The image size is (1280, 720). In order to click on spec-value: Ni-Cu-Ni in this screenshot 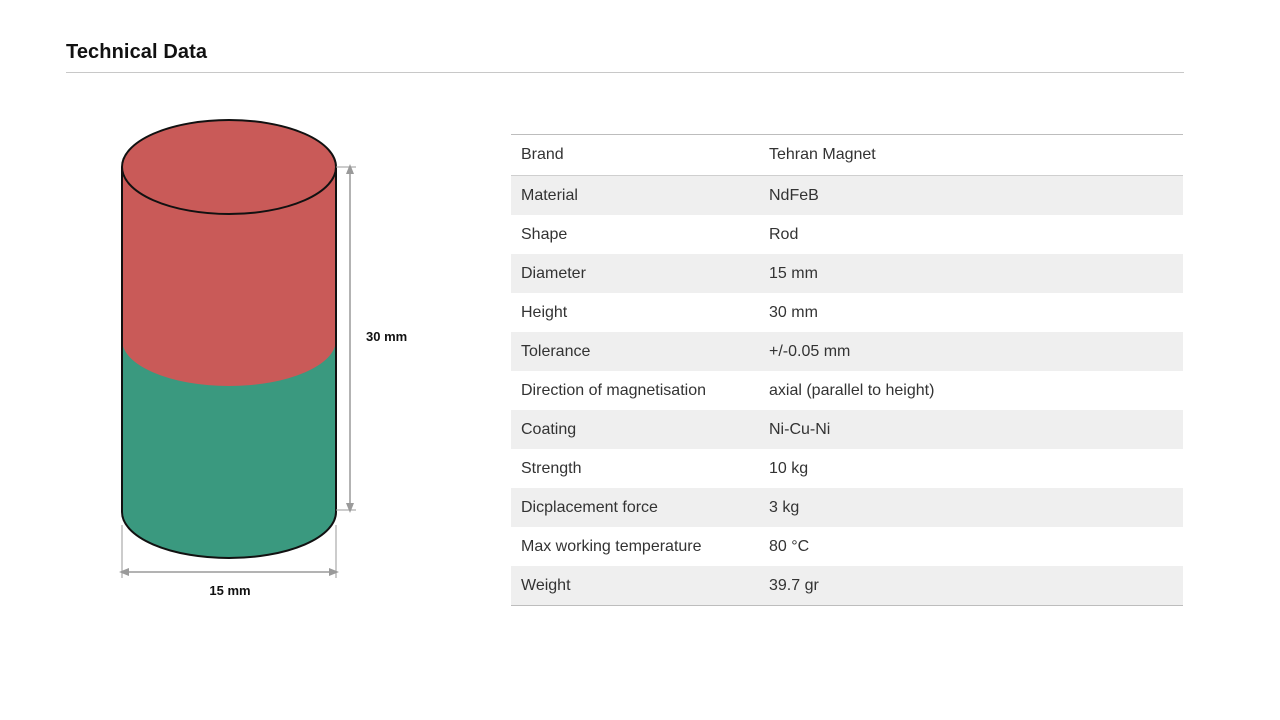, I will do `click(976, 429)`.